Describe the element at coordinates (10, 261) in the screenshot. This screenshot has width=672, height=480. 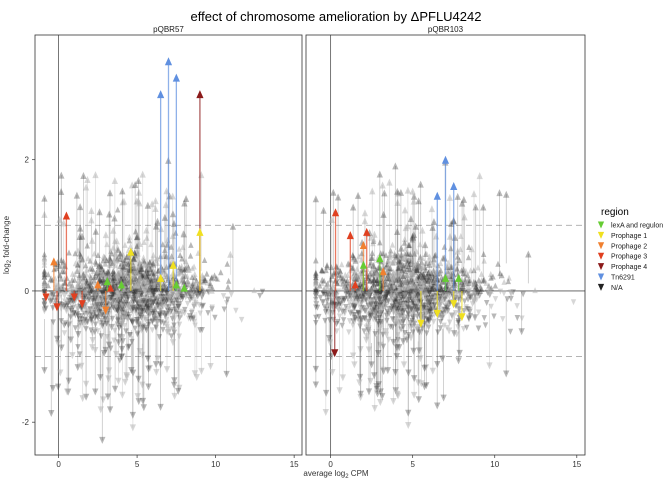
I see `y-axis-label-sub: 2` at that location.